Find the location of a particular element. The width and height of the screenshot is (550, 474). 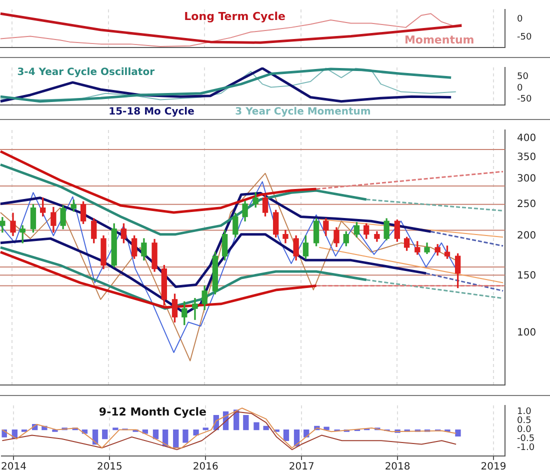

x-tick-label: 2016 is located at coordinates (205, 467).